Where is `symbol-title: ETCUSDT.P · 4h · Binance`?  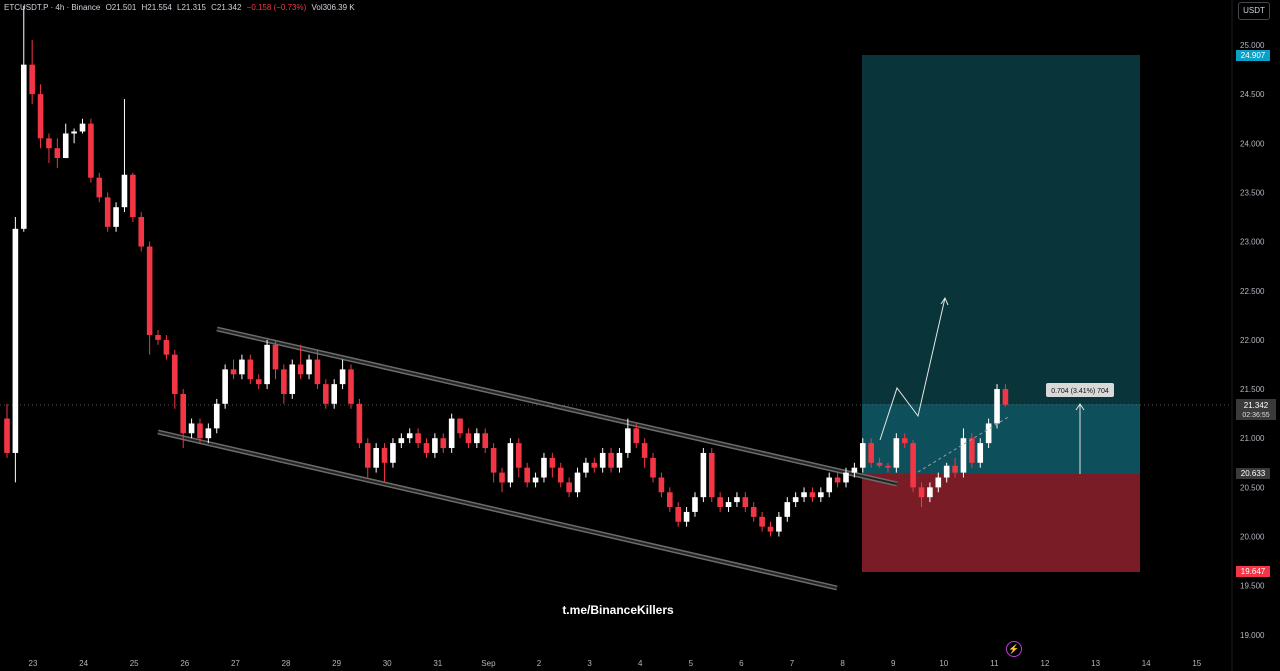 symbol-title: ETCUSDT.P · 4h · Binance is located at coordinates (52, 7).